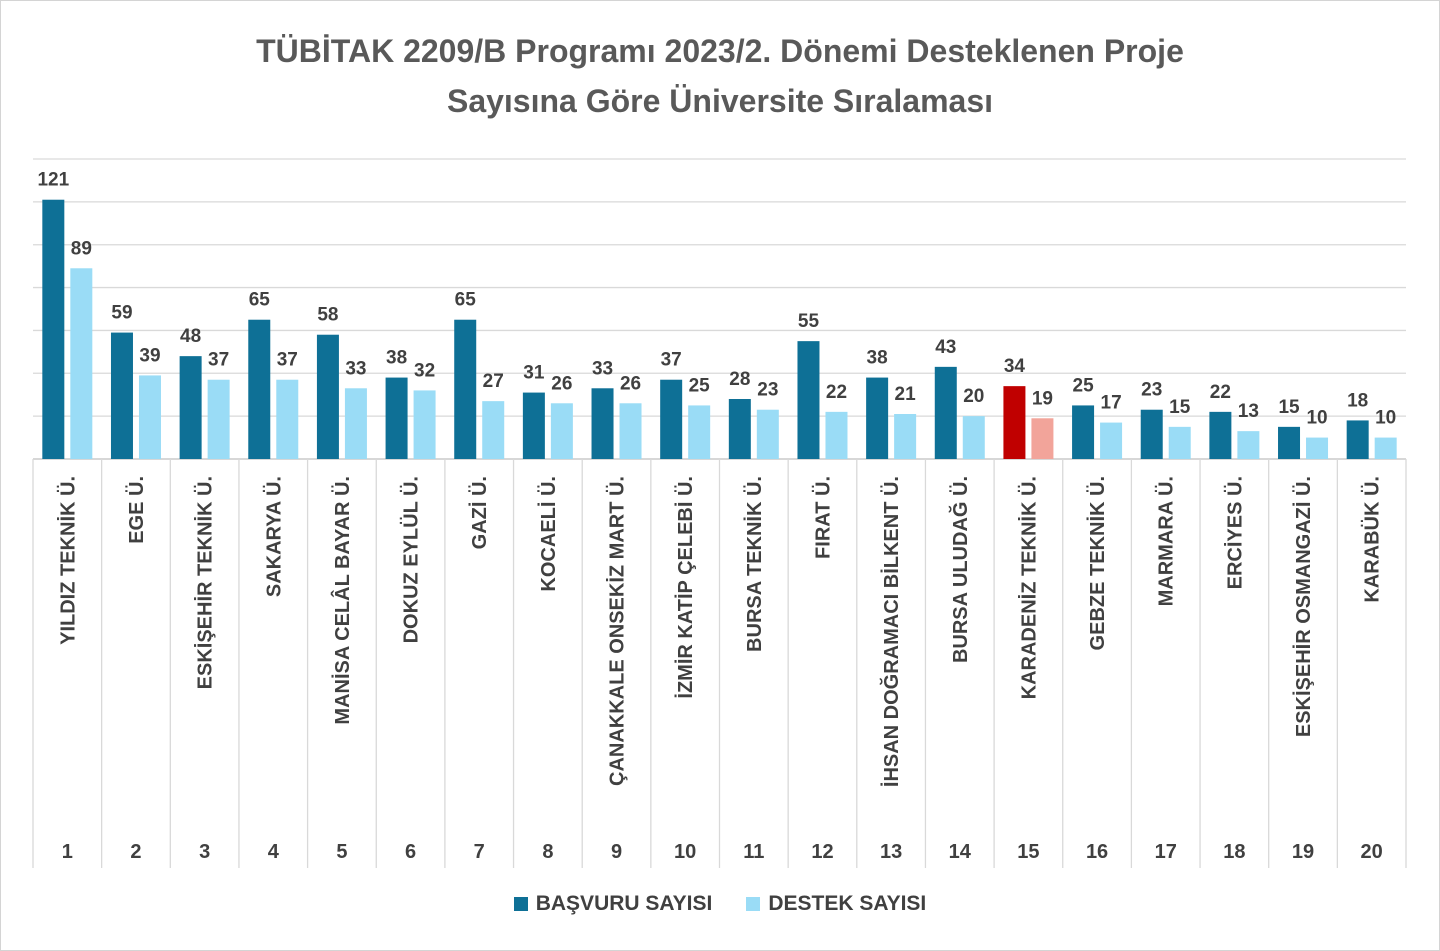 Image resolution: width=1440 pixels, height=951 pixels. Describe the element at coordinates (493, 381) in the screenshot. I see `data-label-destek: 27` at that location.